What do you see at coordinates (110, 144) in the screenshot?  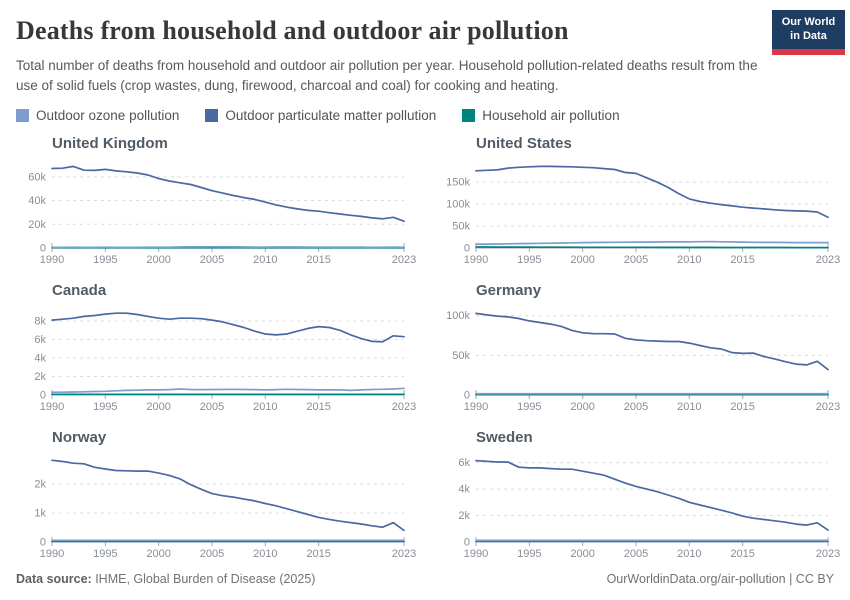 I see `panel-title-united-kingdom: United Kingdom` at bounding box center [110, 144].